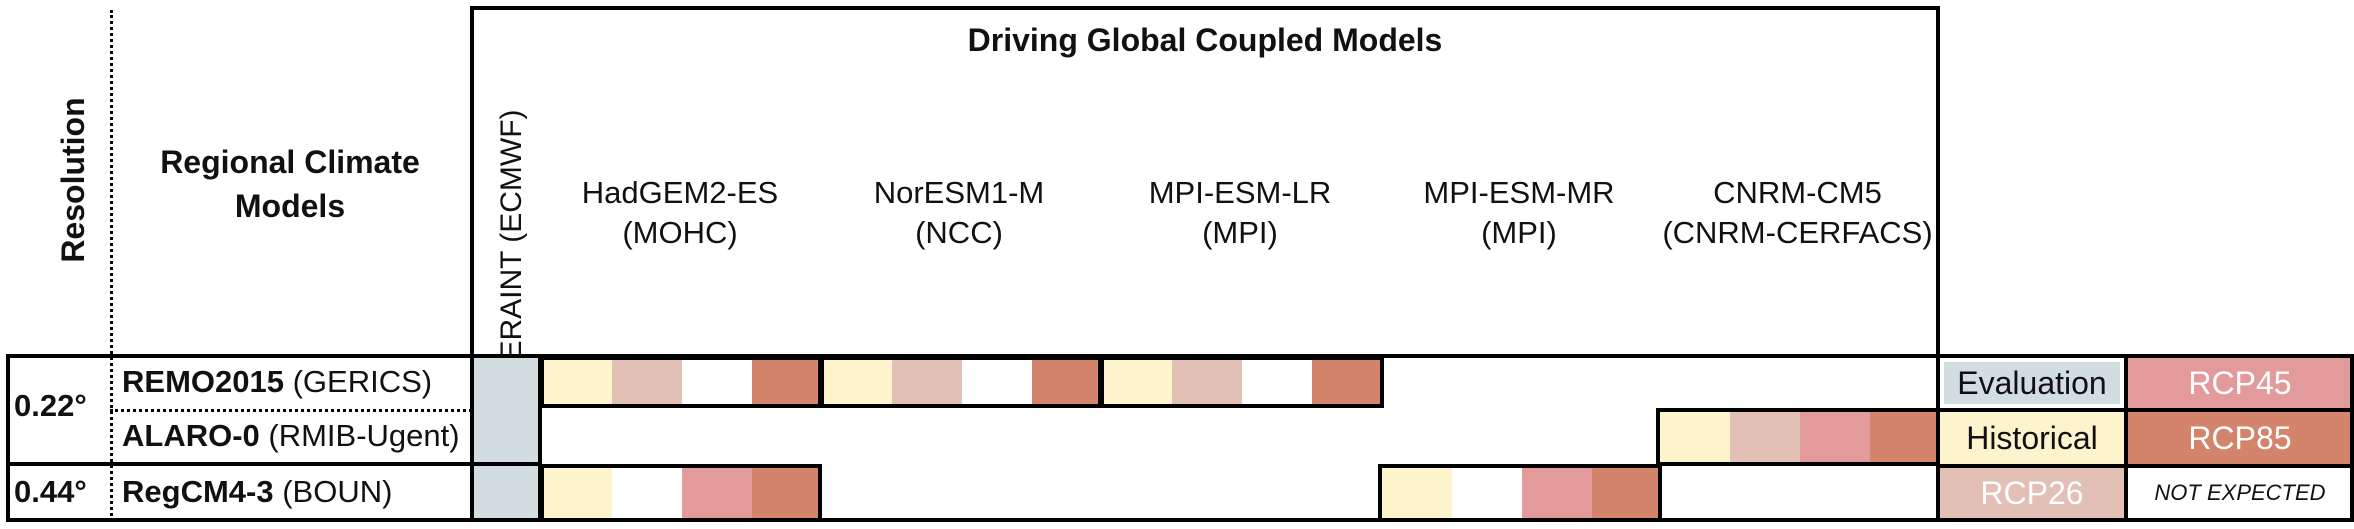  I want to click on gcm-cnrm: CNRM-CM5 (CNRM-CERFACS), so click(1797, 213).